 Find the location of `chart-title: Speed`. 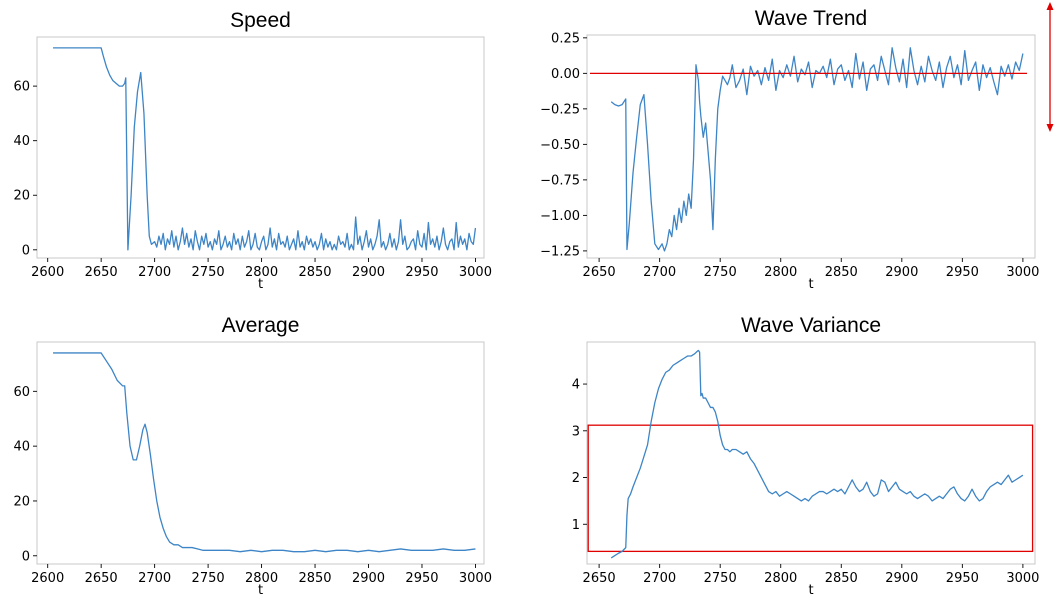

chart-title: Speed is located at coordinates (260, 20).